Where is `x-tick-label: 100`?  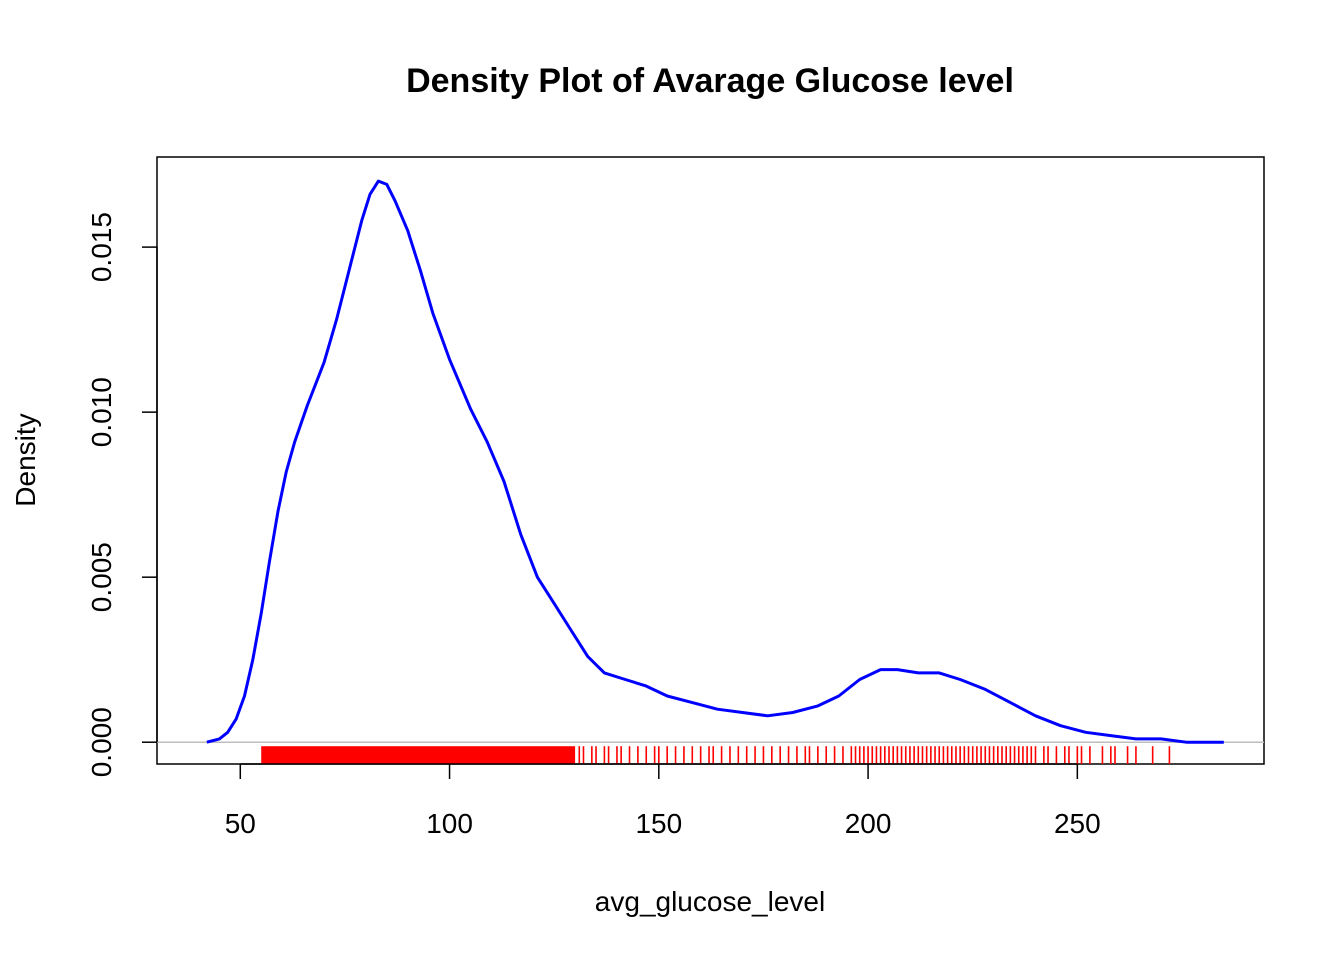
x-tick-label: 100 is located at coordinates (449, 823).